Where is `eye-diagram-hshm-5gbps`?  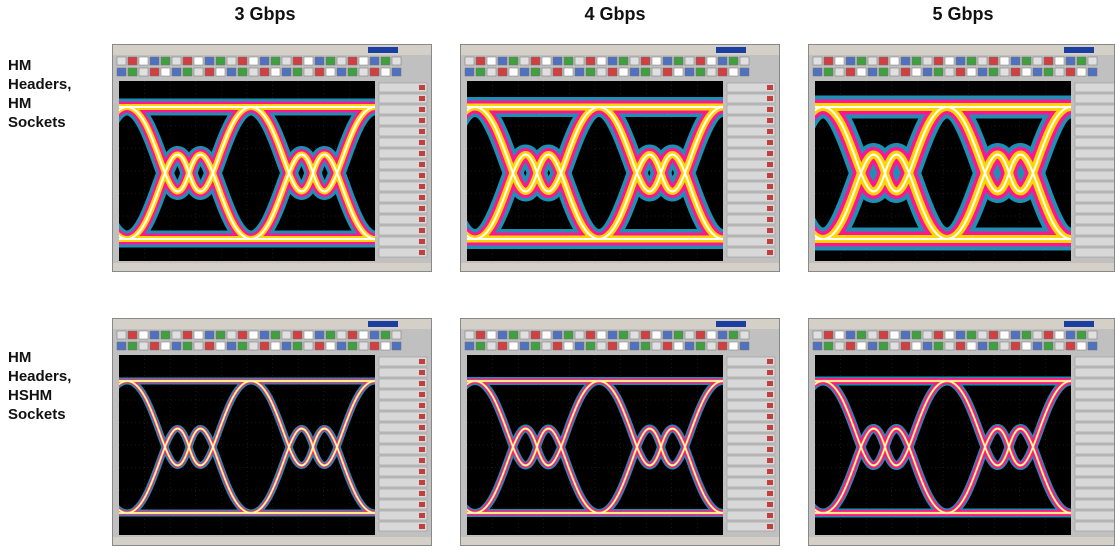 eye-diagram-hshm-5gbps is located at coordinates (961, 432).